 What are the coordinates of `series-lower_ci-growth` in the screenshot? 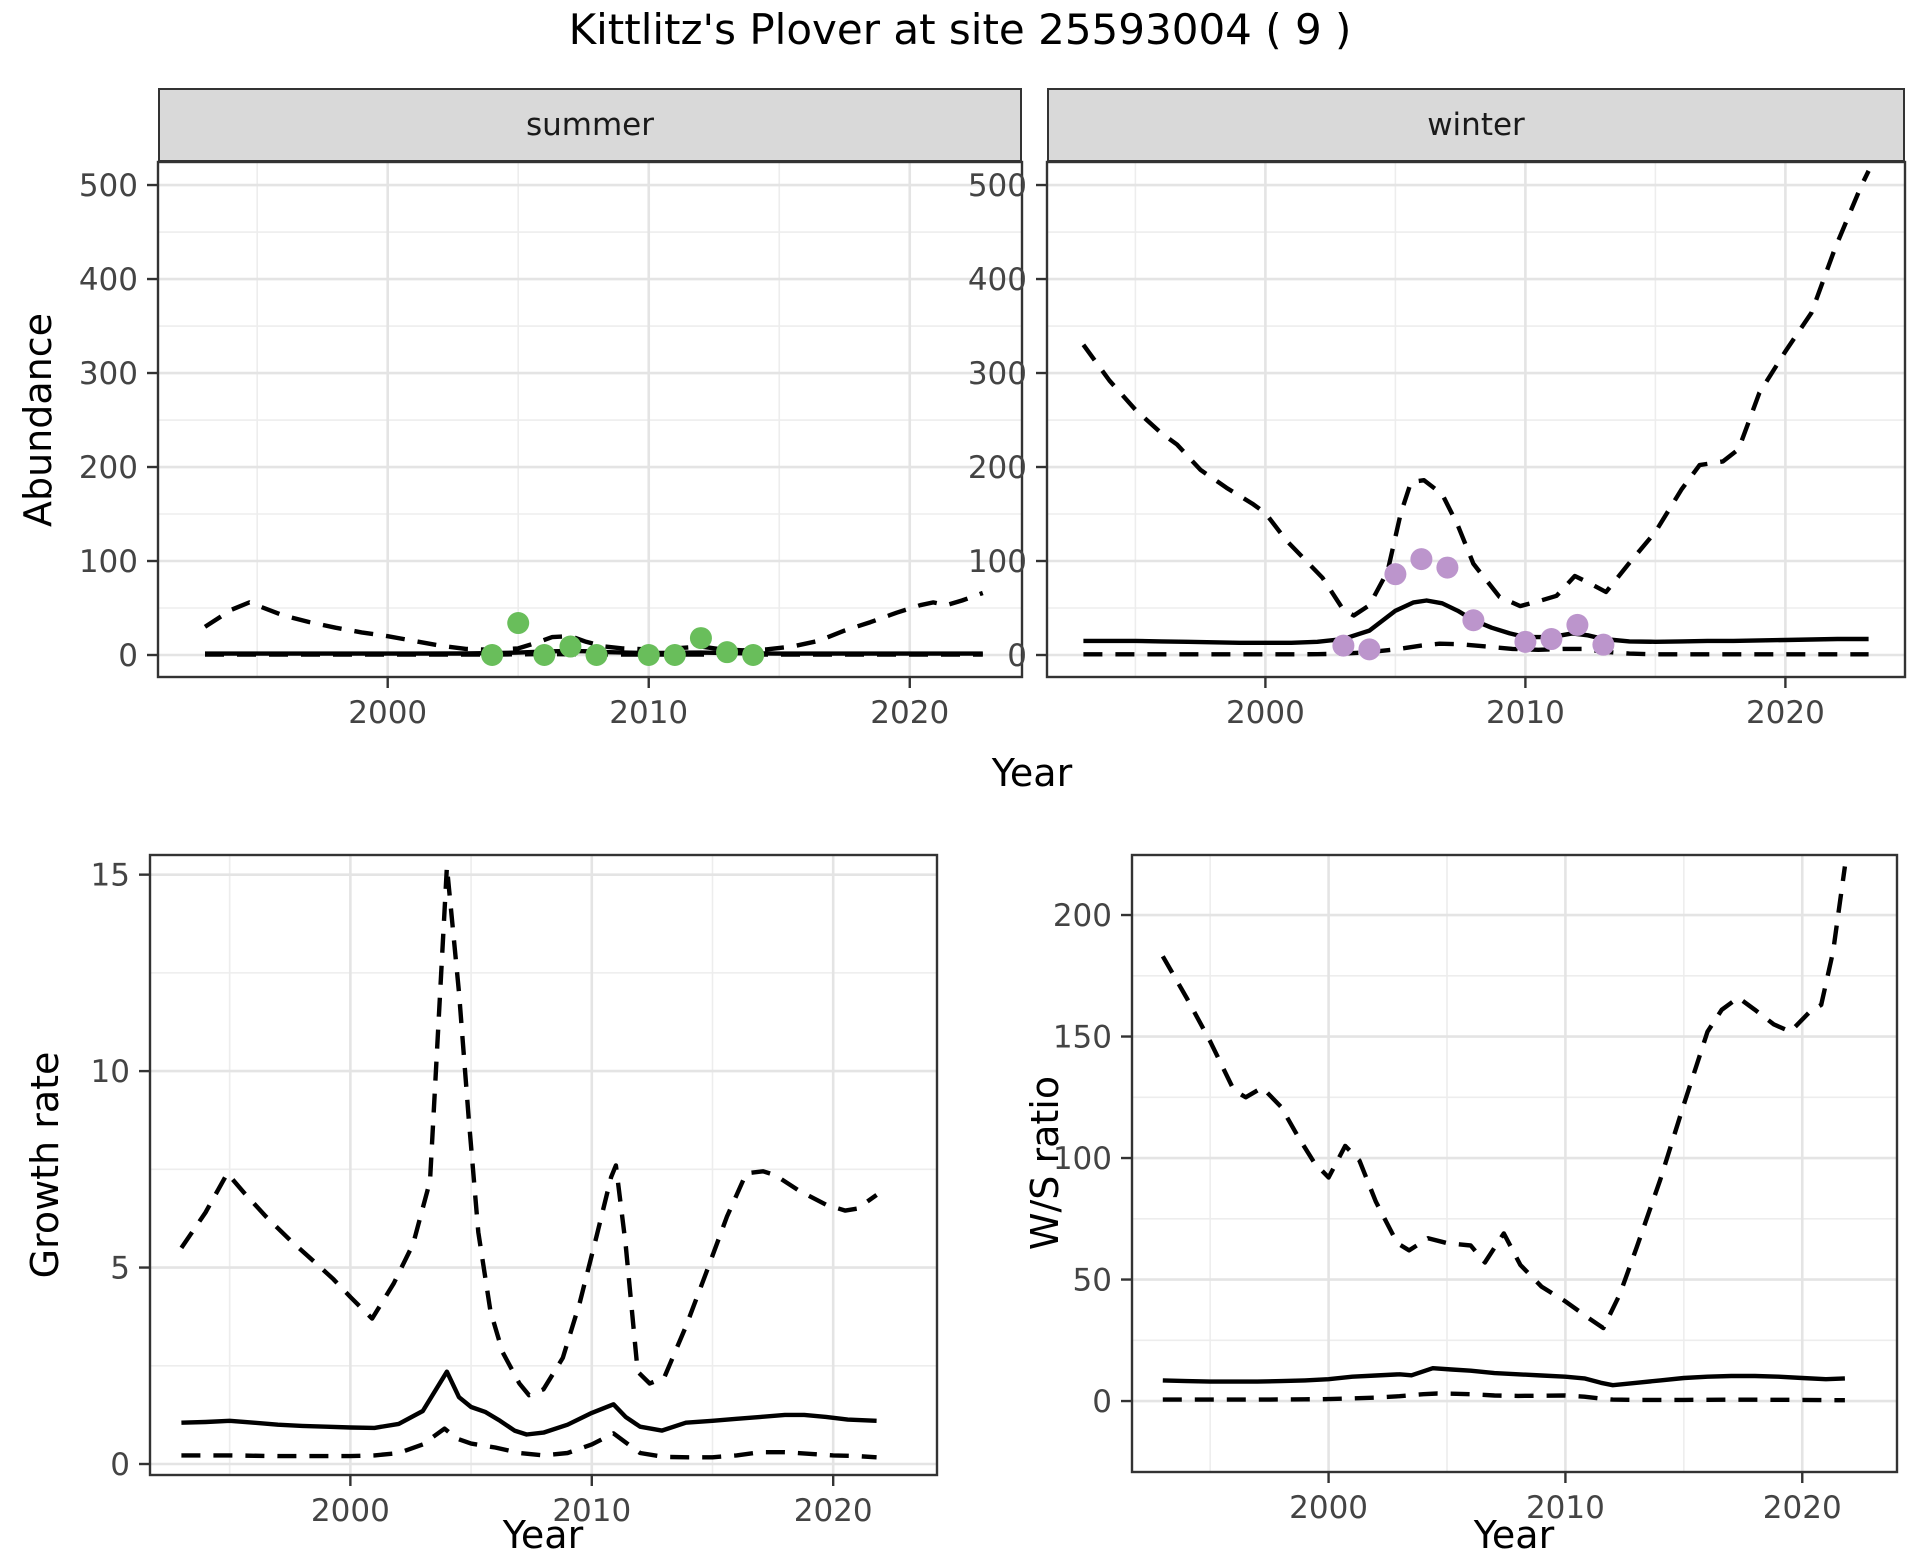 It's located at (529, 1443).